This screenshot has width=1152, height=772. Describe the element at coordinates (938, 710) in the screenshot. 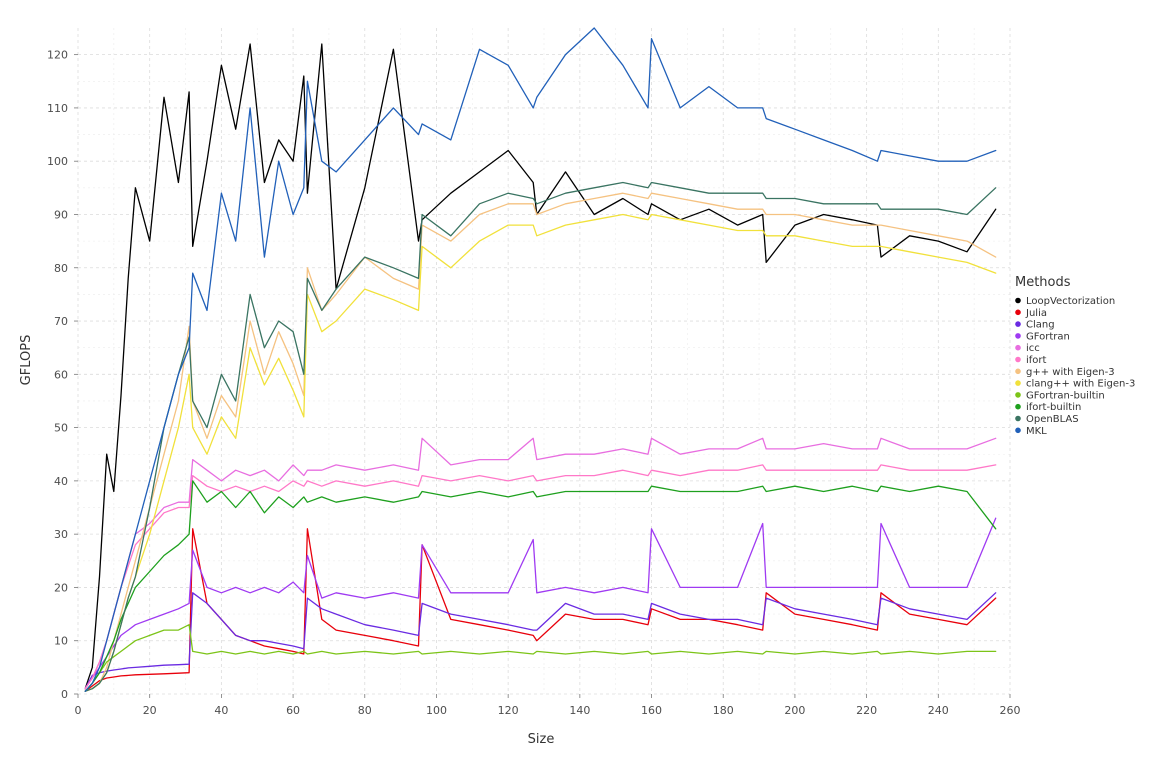

I see `x-tick-label: 240` at that location.